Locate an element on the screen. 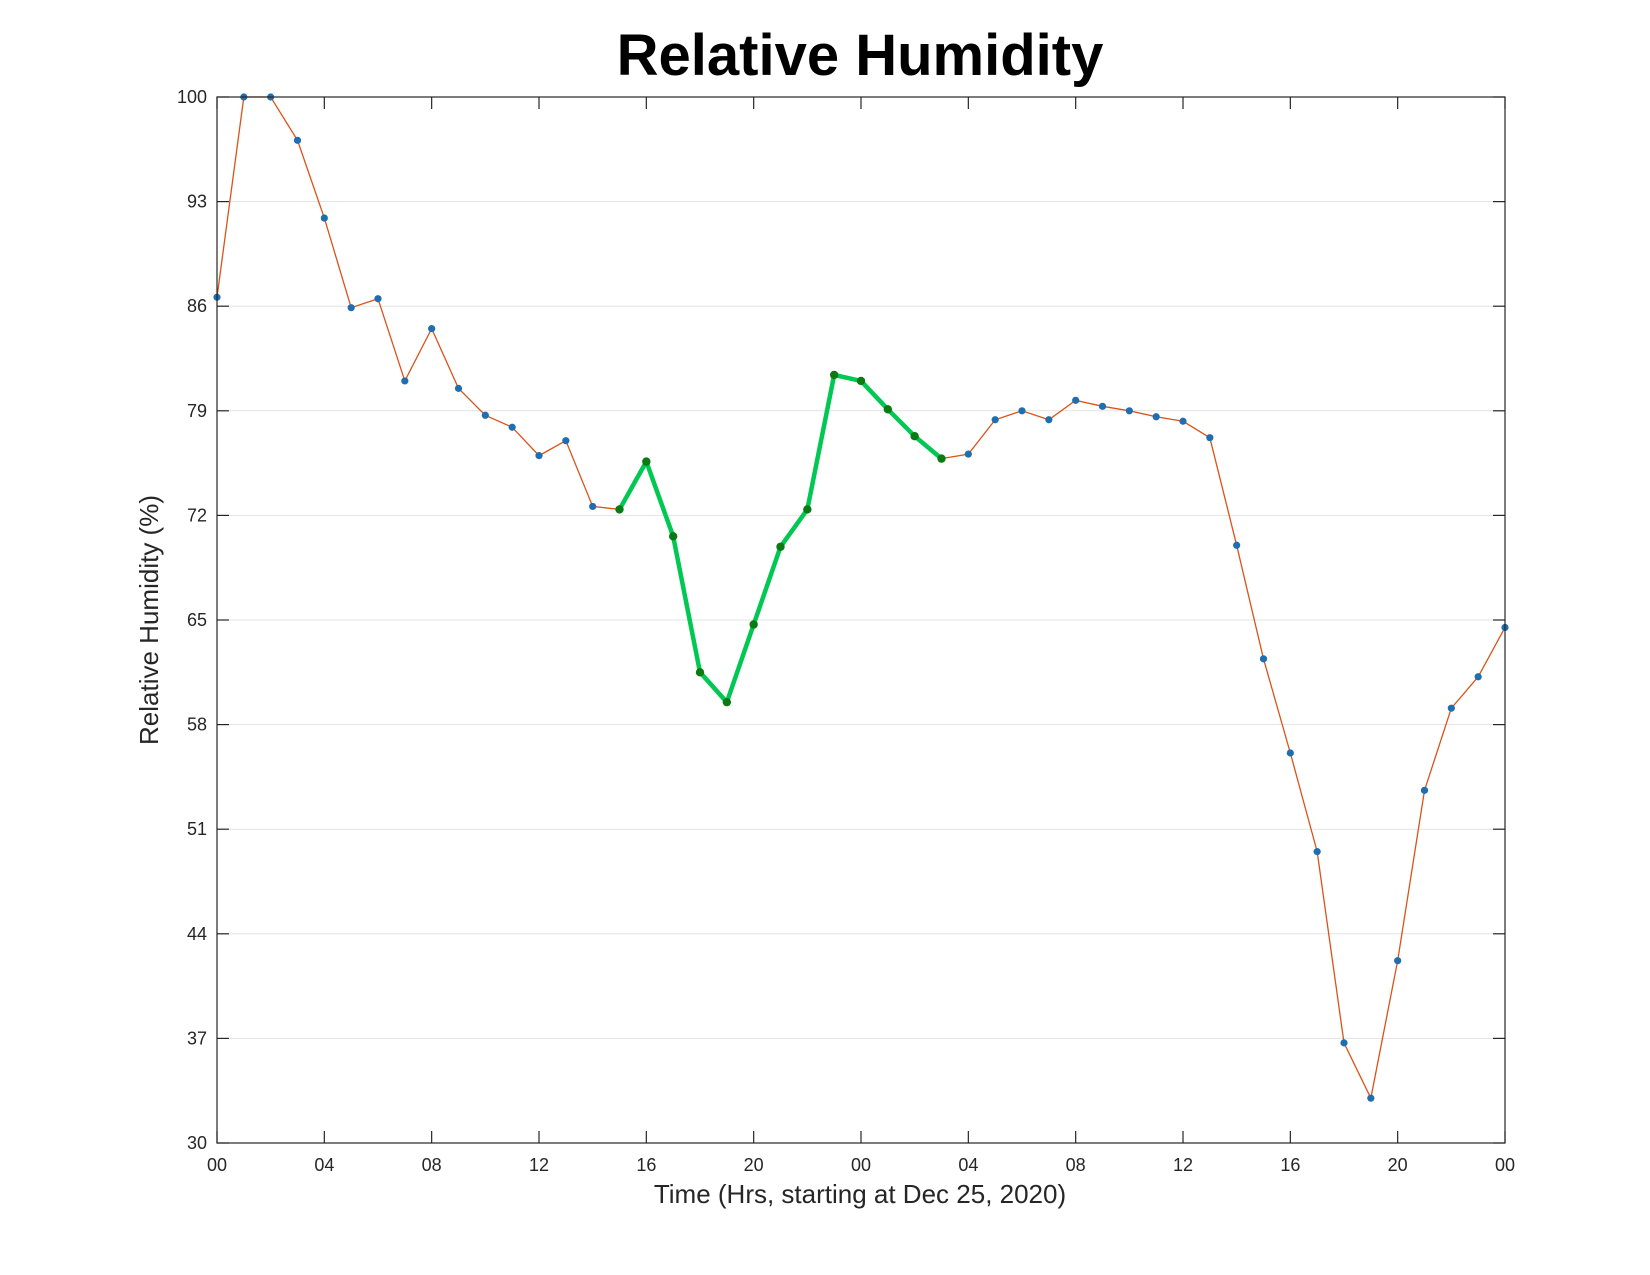 The image size is (1650, 1275). series-highlight-line is located at coordinates (780, 538).